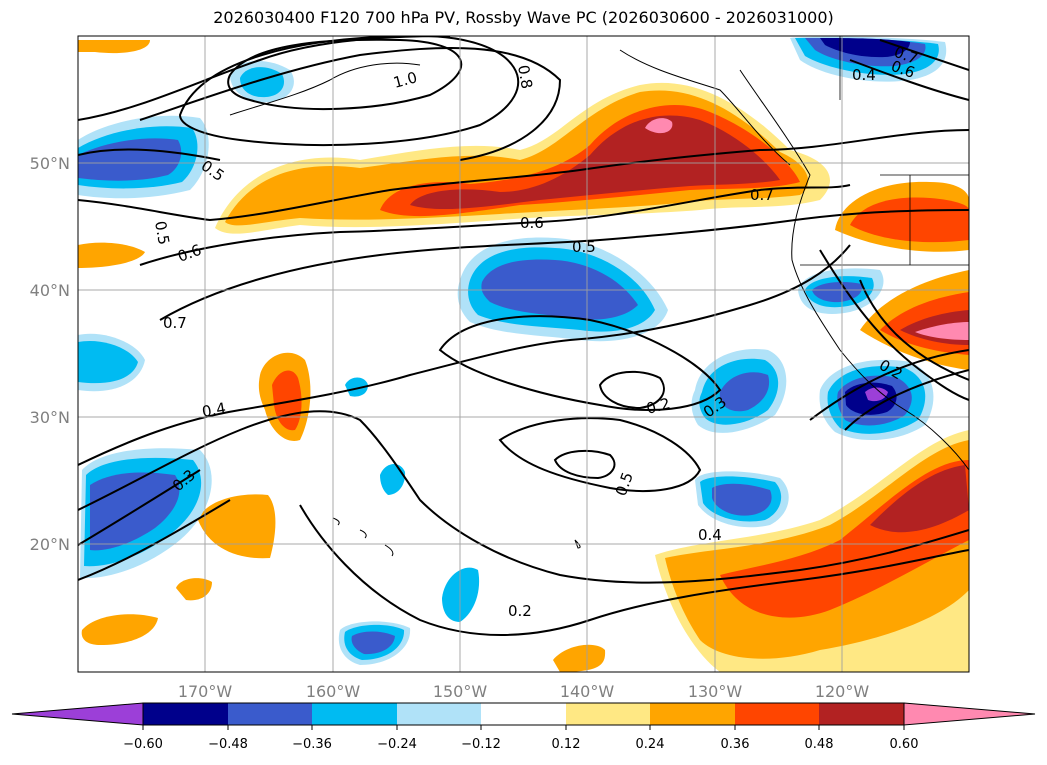  I want to click on colorbar-outline, so click(523, 714).